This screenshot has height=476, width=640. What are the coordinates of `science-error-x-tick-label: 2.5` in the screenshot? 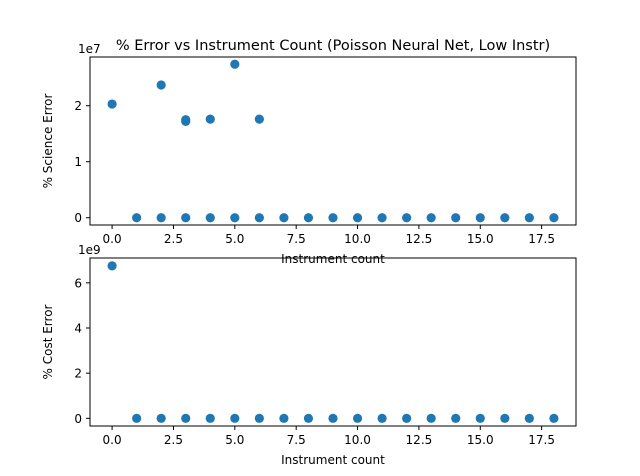 It's located at (173, 239).